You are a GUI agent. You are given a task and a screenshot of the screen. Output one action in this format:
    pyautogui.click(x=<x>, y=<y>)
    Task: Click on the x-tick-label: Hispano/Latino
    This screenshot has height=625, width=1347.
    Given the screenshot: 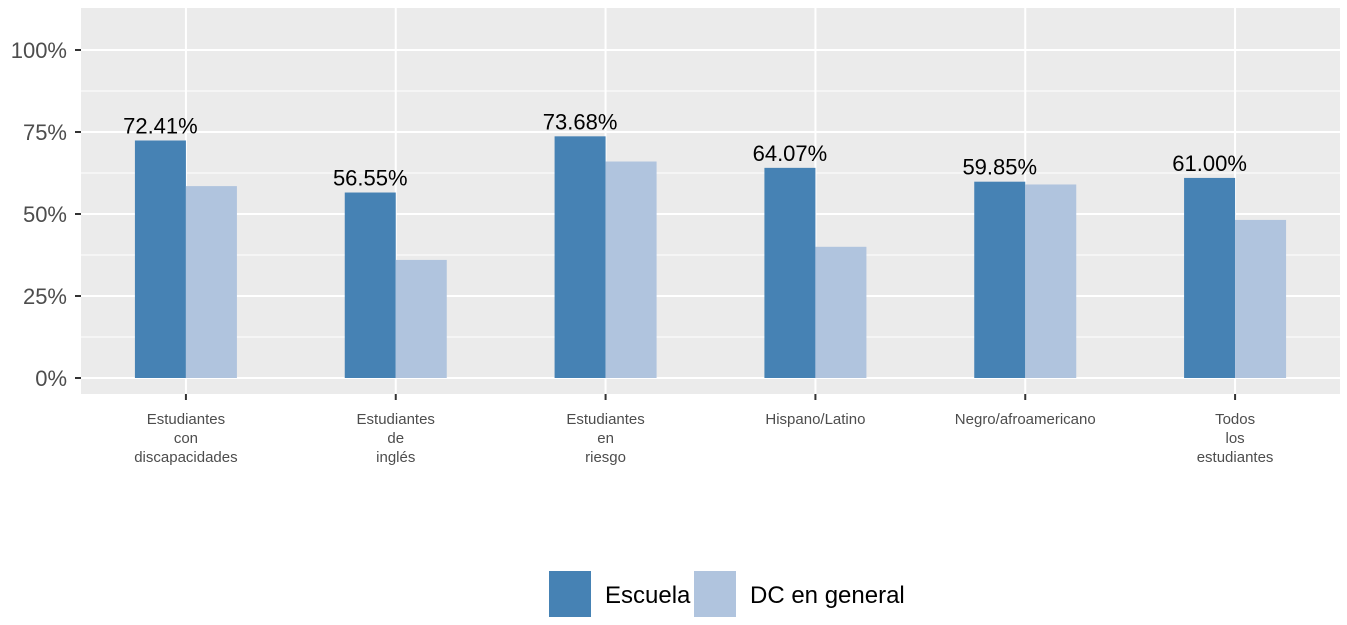 What is the action you would take?
    pyautogui.click(x=815, y=419)
    